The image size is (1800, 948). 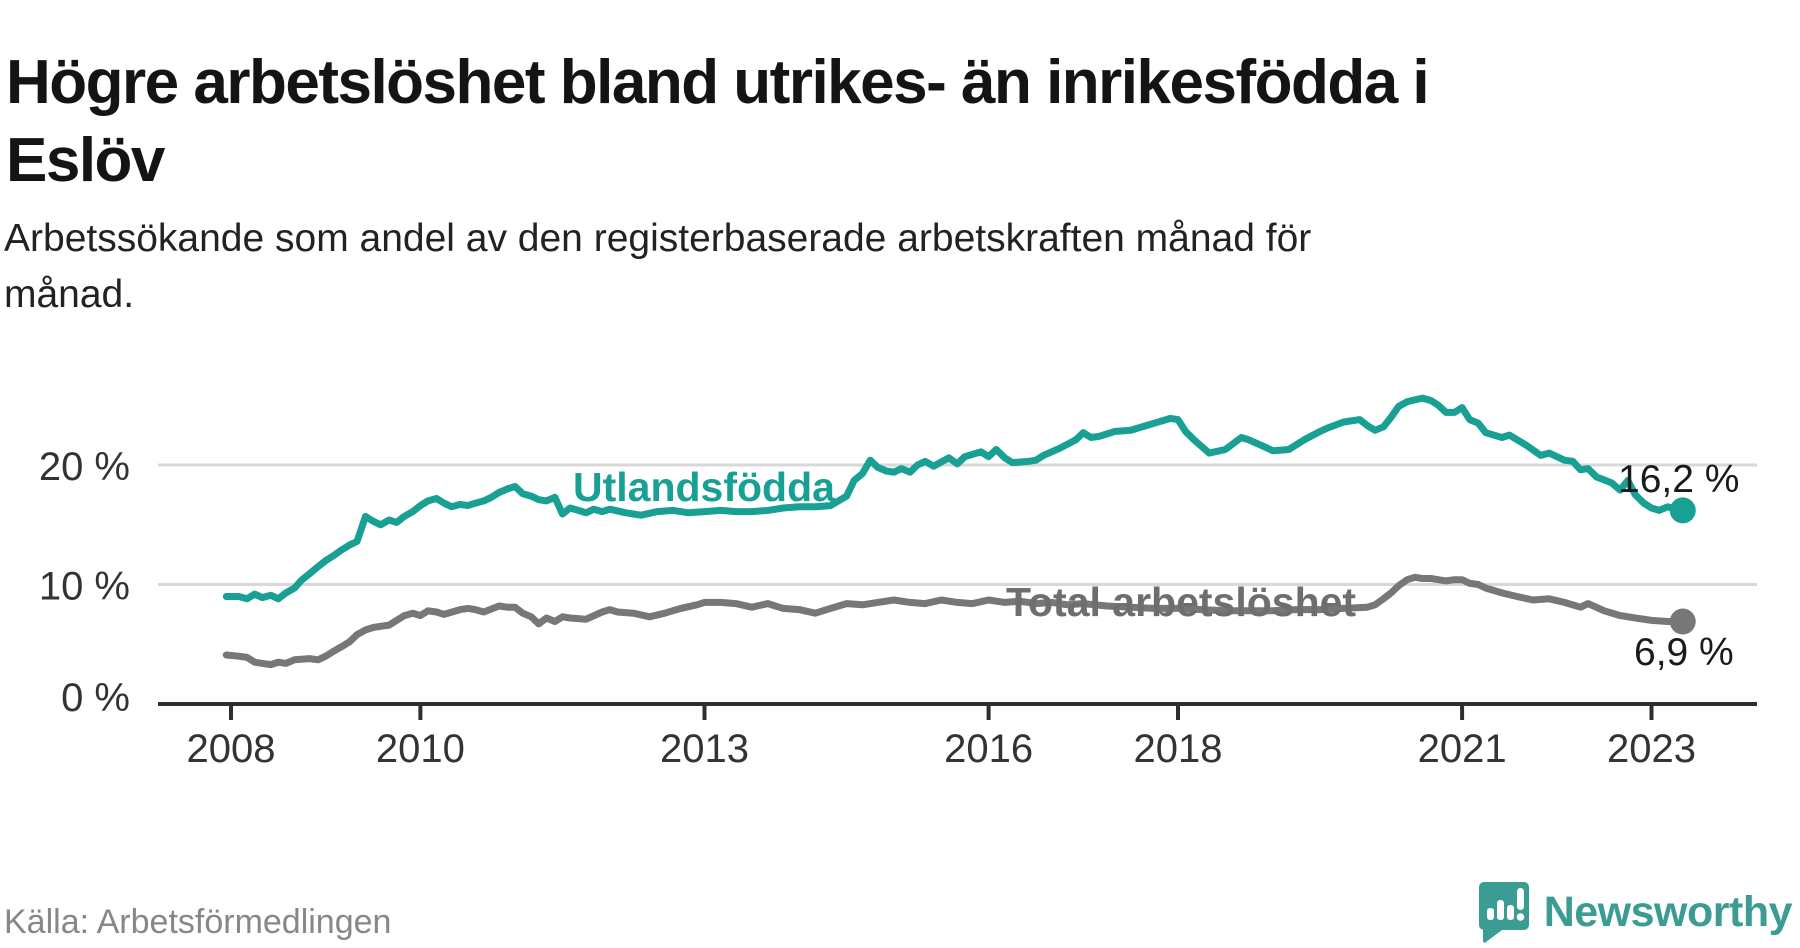 I want to click on source-note: Källa: Arbetsförmedlingen, so click(x=198, y=922).